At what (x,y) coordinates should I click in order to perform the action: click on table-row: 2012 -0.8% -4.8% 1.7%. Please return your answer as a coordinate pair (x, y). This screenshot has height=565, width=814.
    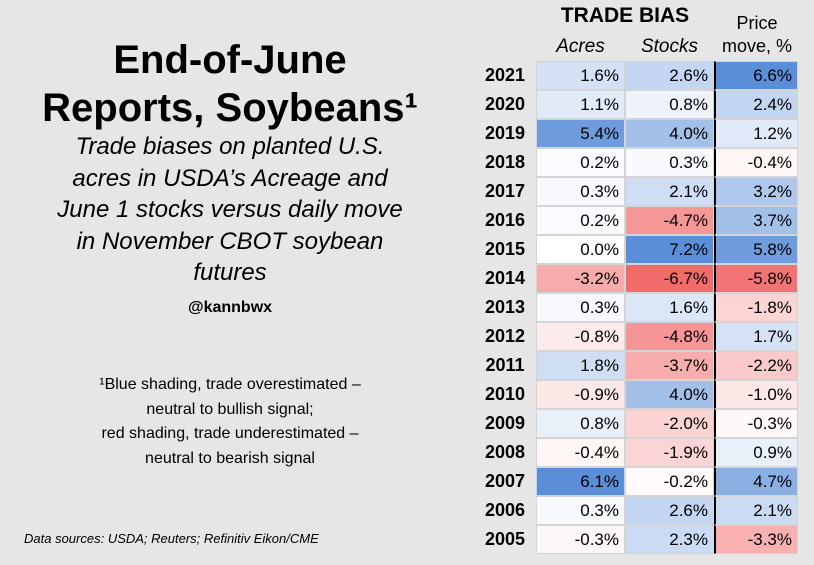
    Looking at the image, I should click on (640, 336).